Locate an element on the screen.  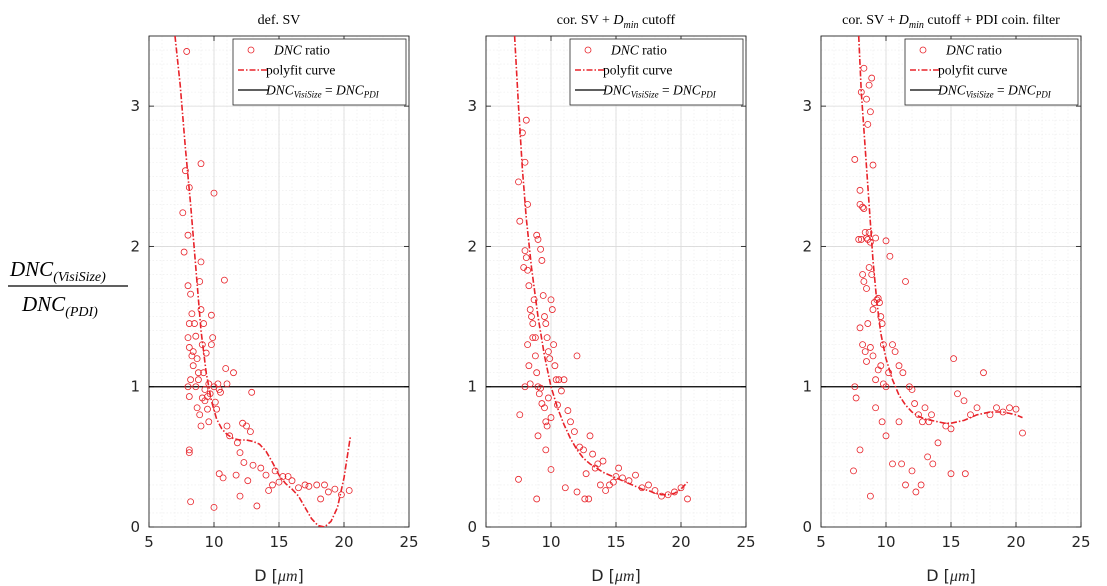
x-axis-label: D [μm] is located at coordinates (279, 575).